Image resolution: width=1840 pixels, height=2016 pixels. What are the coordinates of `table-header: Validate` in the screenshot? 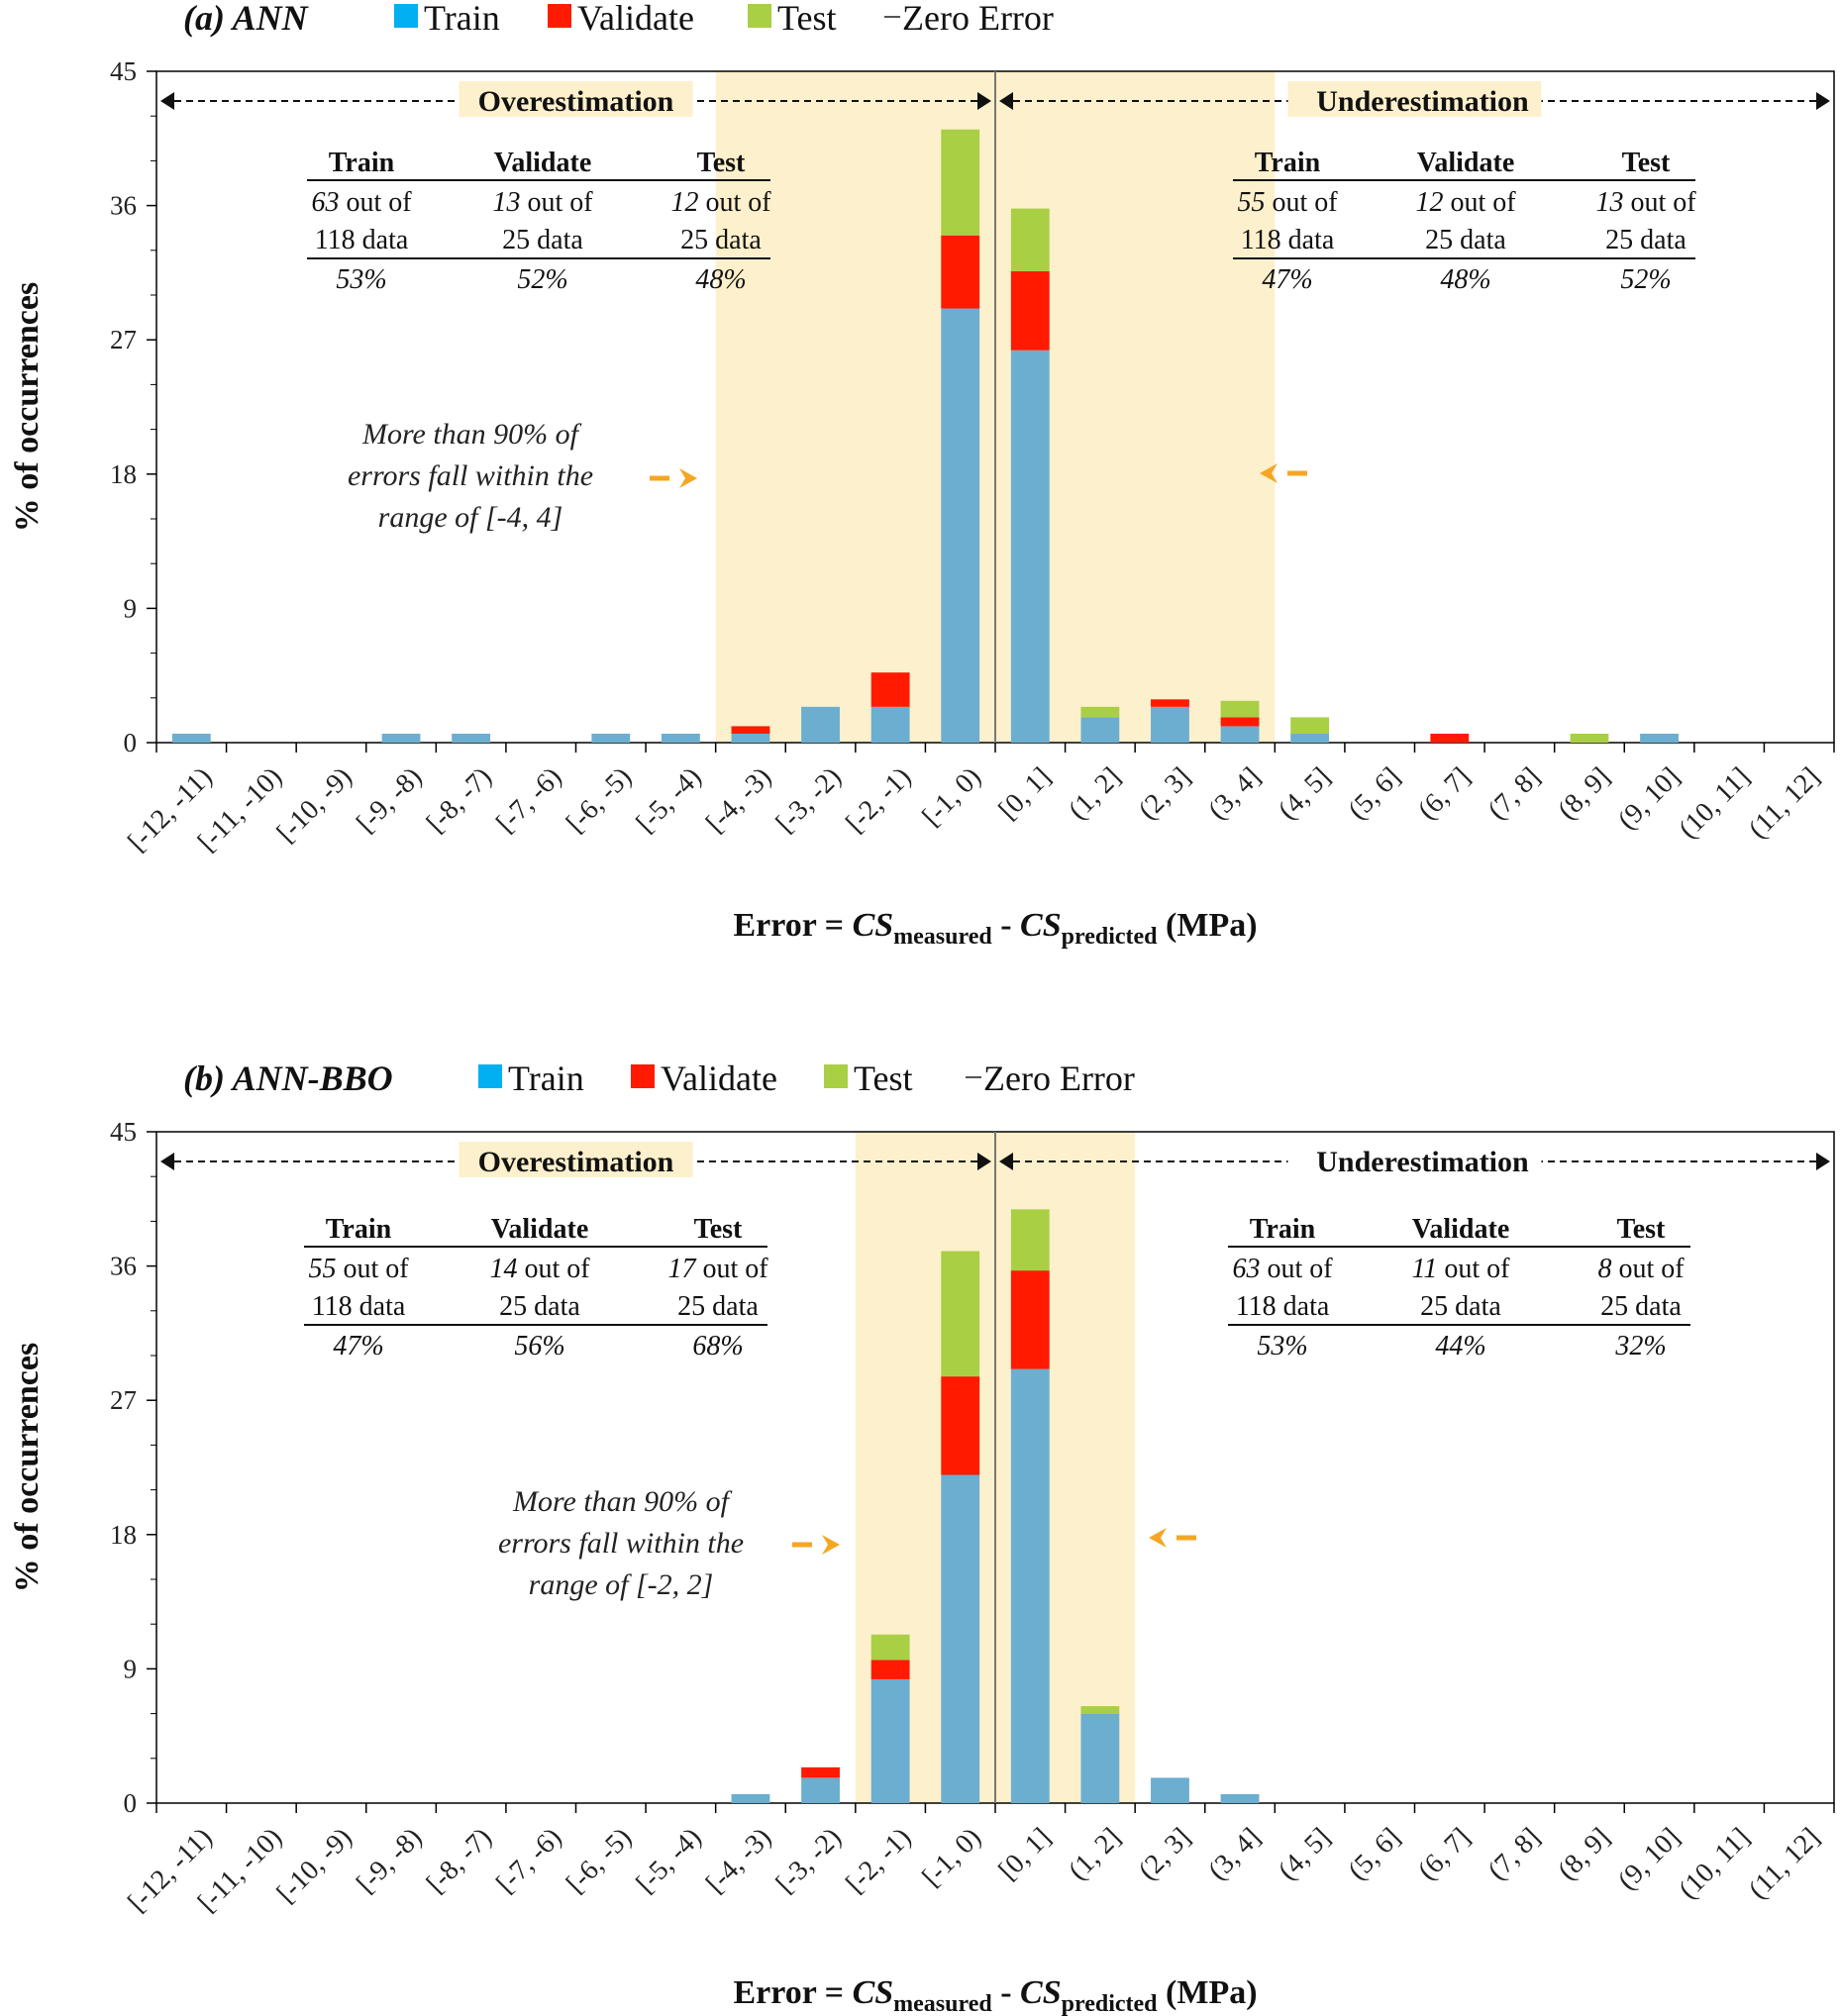 It's located at (543, 163).